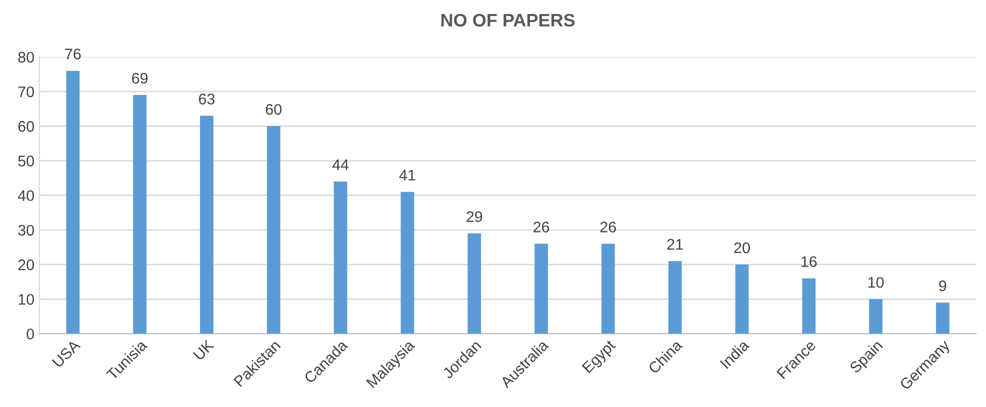 This screenshot has width=986, height=407. Describe the element at coordinates (26, 230) in the screenshot. I see `y-tick-label: 30` at that location.